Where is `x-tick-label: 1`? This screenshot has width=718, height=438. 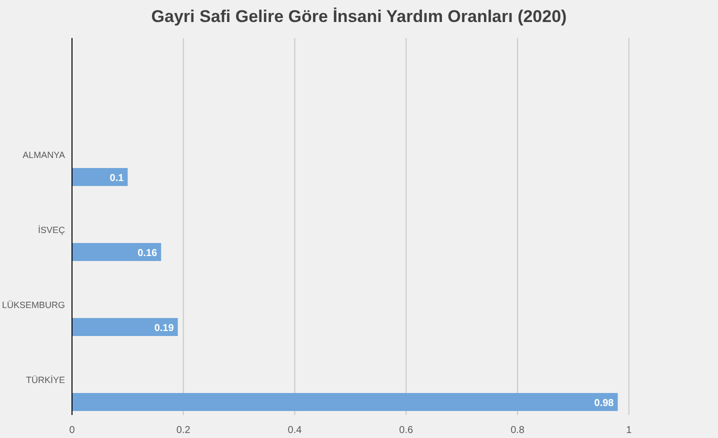
x-tick-label: 1 is located at coordinates (629, 430).